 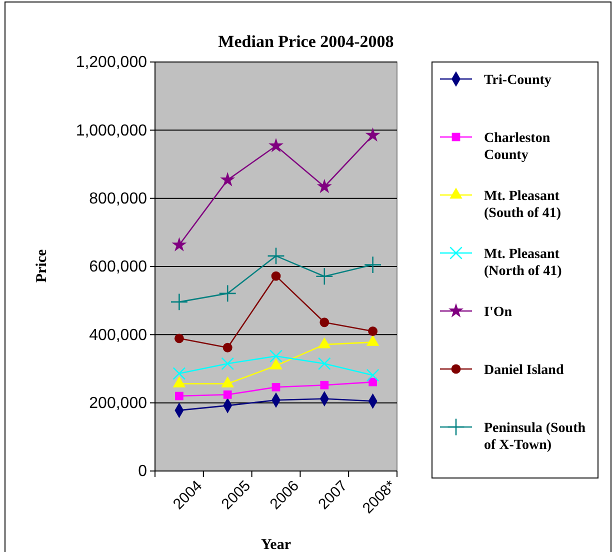 What do you see at coordinates (523, 205) in the screenshot?
I see `legend-label: Mt. Pleasant (South of 41)` at bounding box center [523, 205].